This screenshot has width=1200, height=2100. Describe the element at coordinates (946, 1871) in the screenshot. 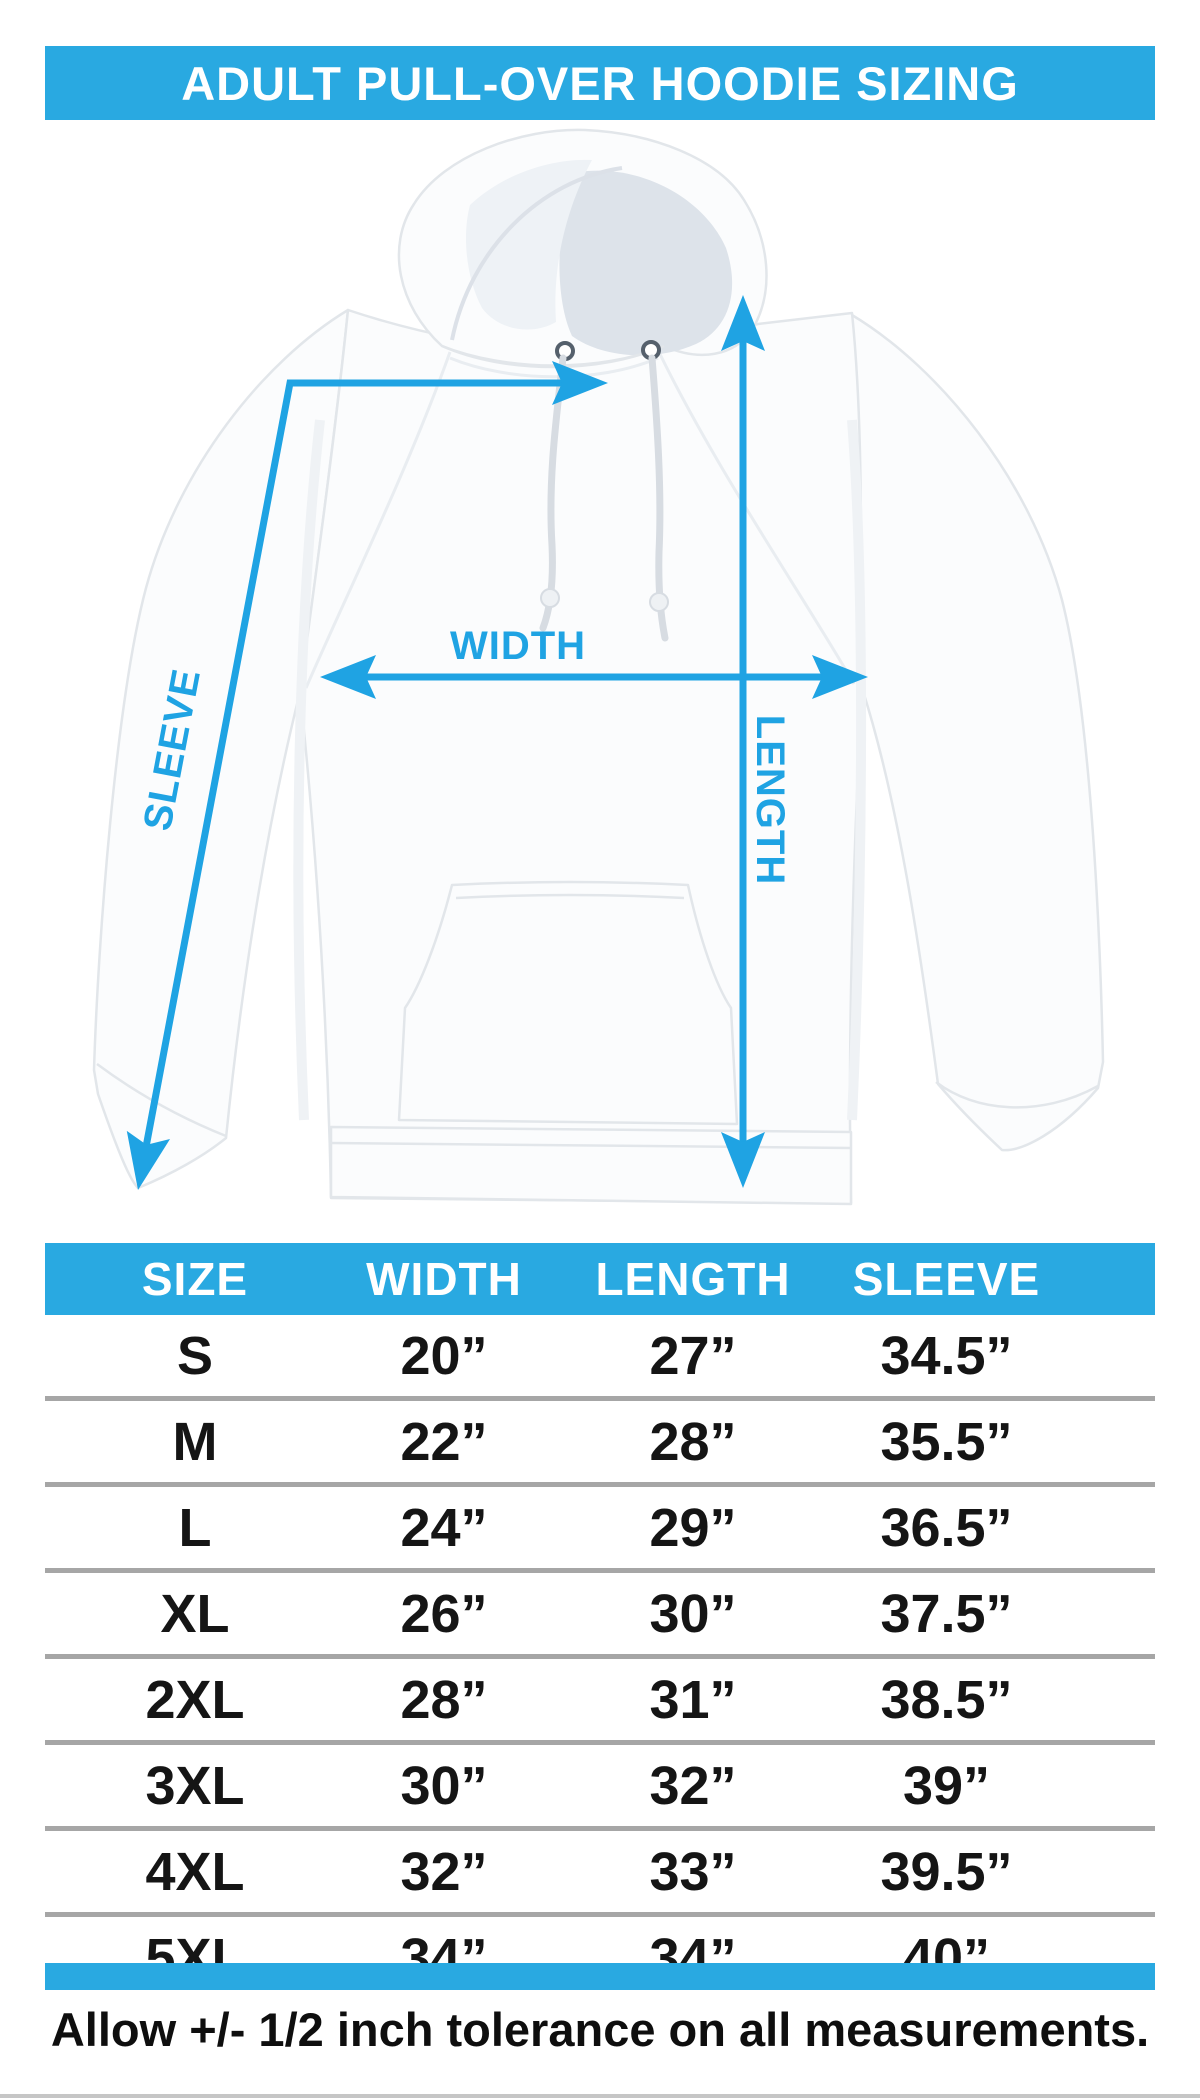

I see `sleeve-cell: 39.5”` at that location.